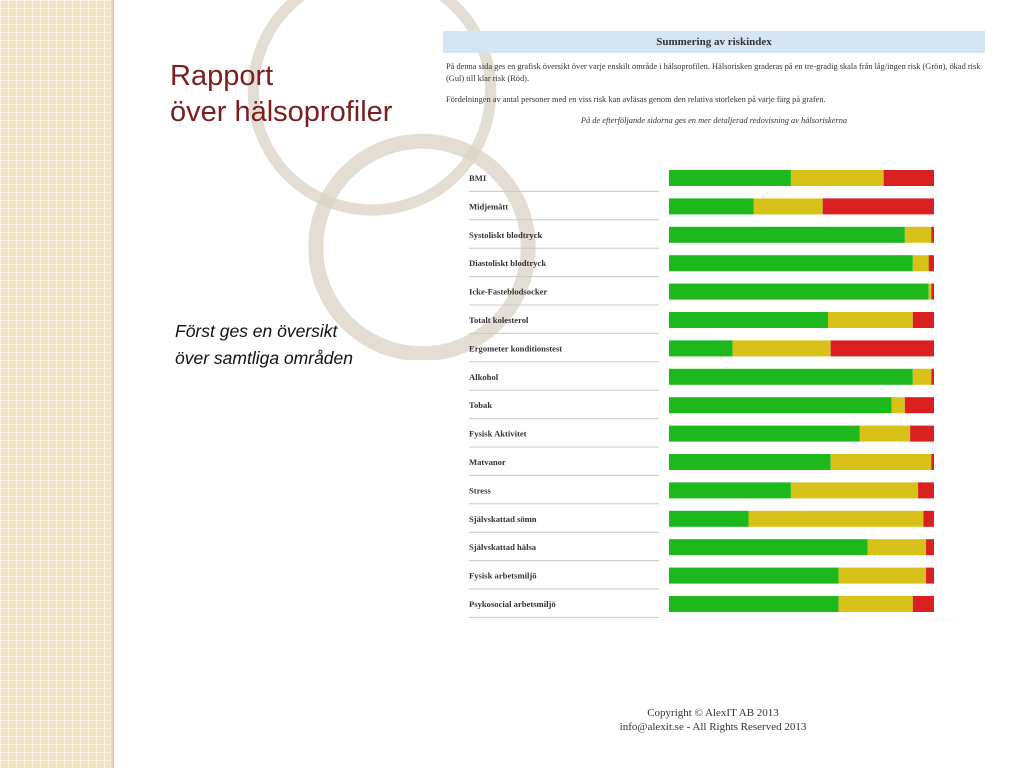 The height and width of the screenshot is (768, 1024). What do you see at coordinates (515, 348) in the screenshot?
I see `category-label: Ergometer konditionstest` at bounding box center [515, 348].